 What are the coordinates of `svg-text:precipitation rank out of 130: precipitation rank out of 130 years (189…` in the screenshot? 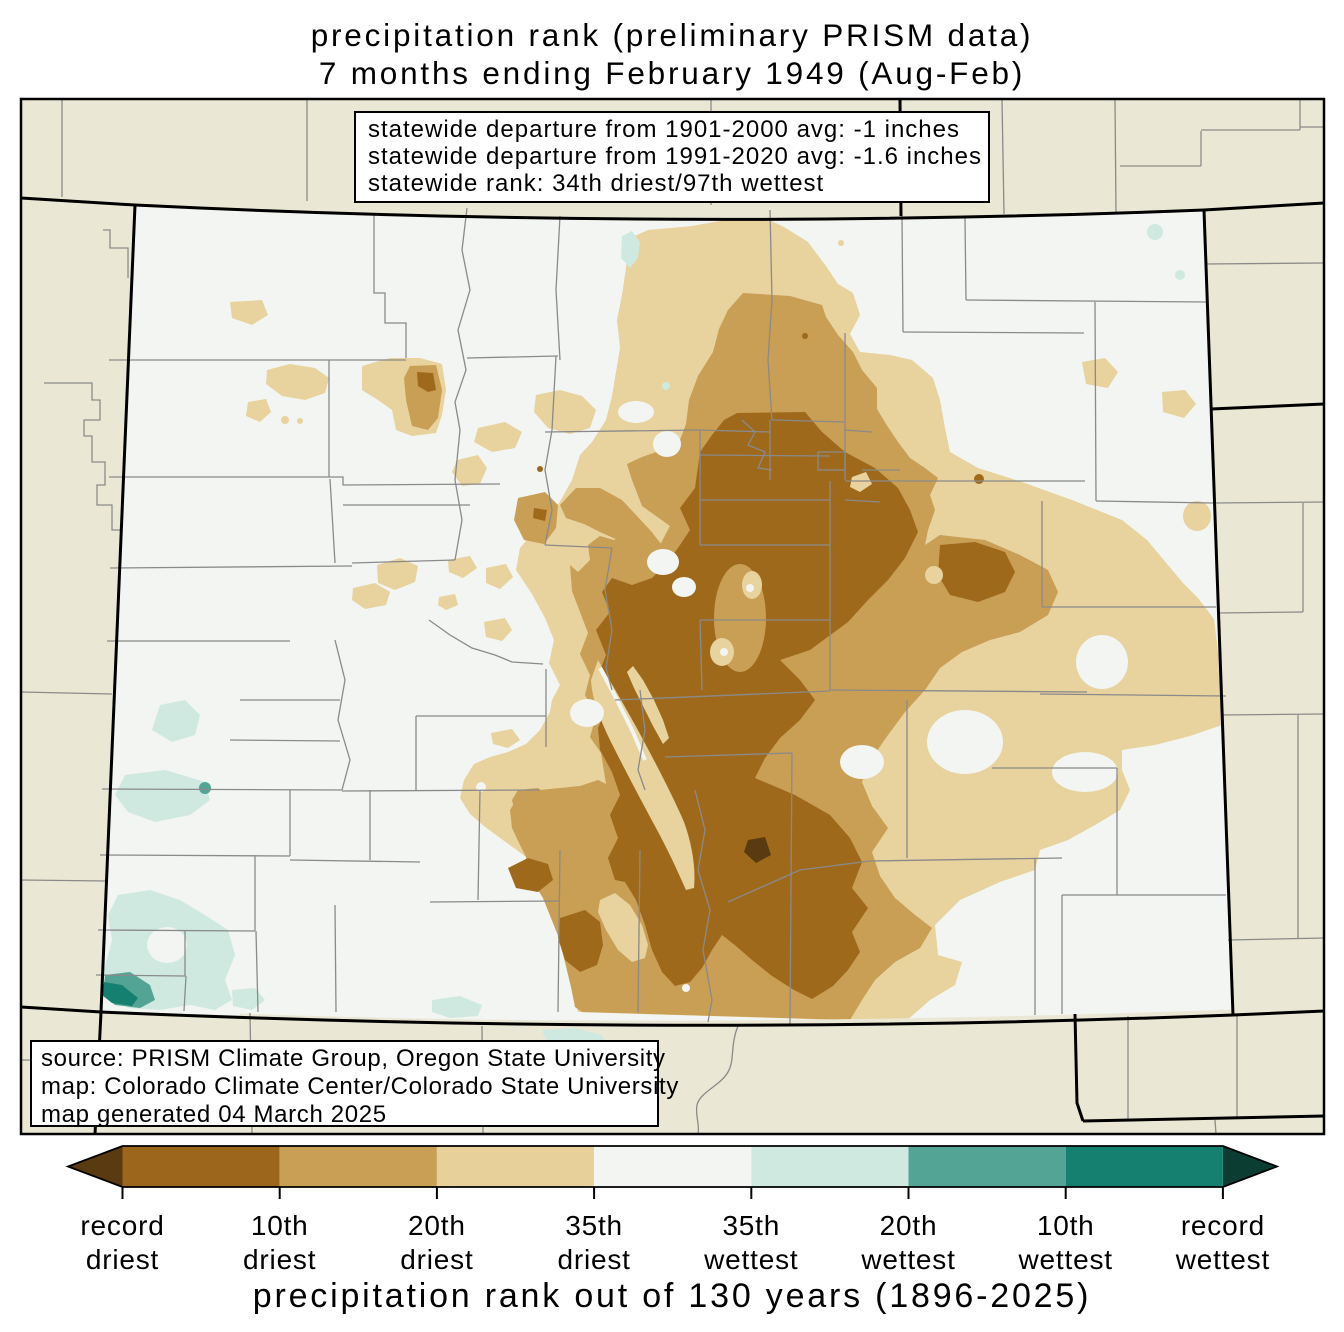 It's located at (672, 1296).